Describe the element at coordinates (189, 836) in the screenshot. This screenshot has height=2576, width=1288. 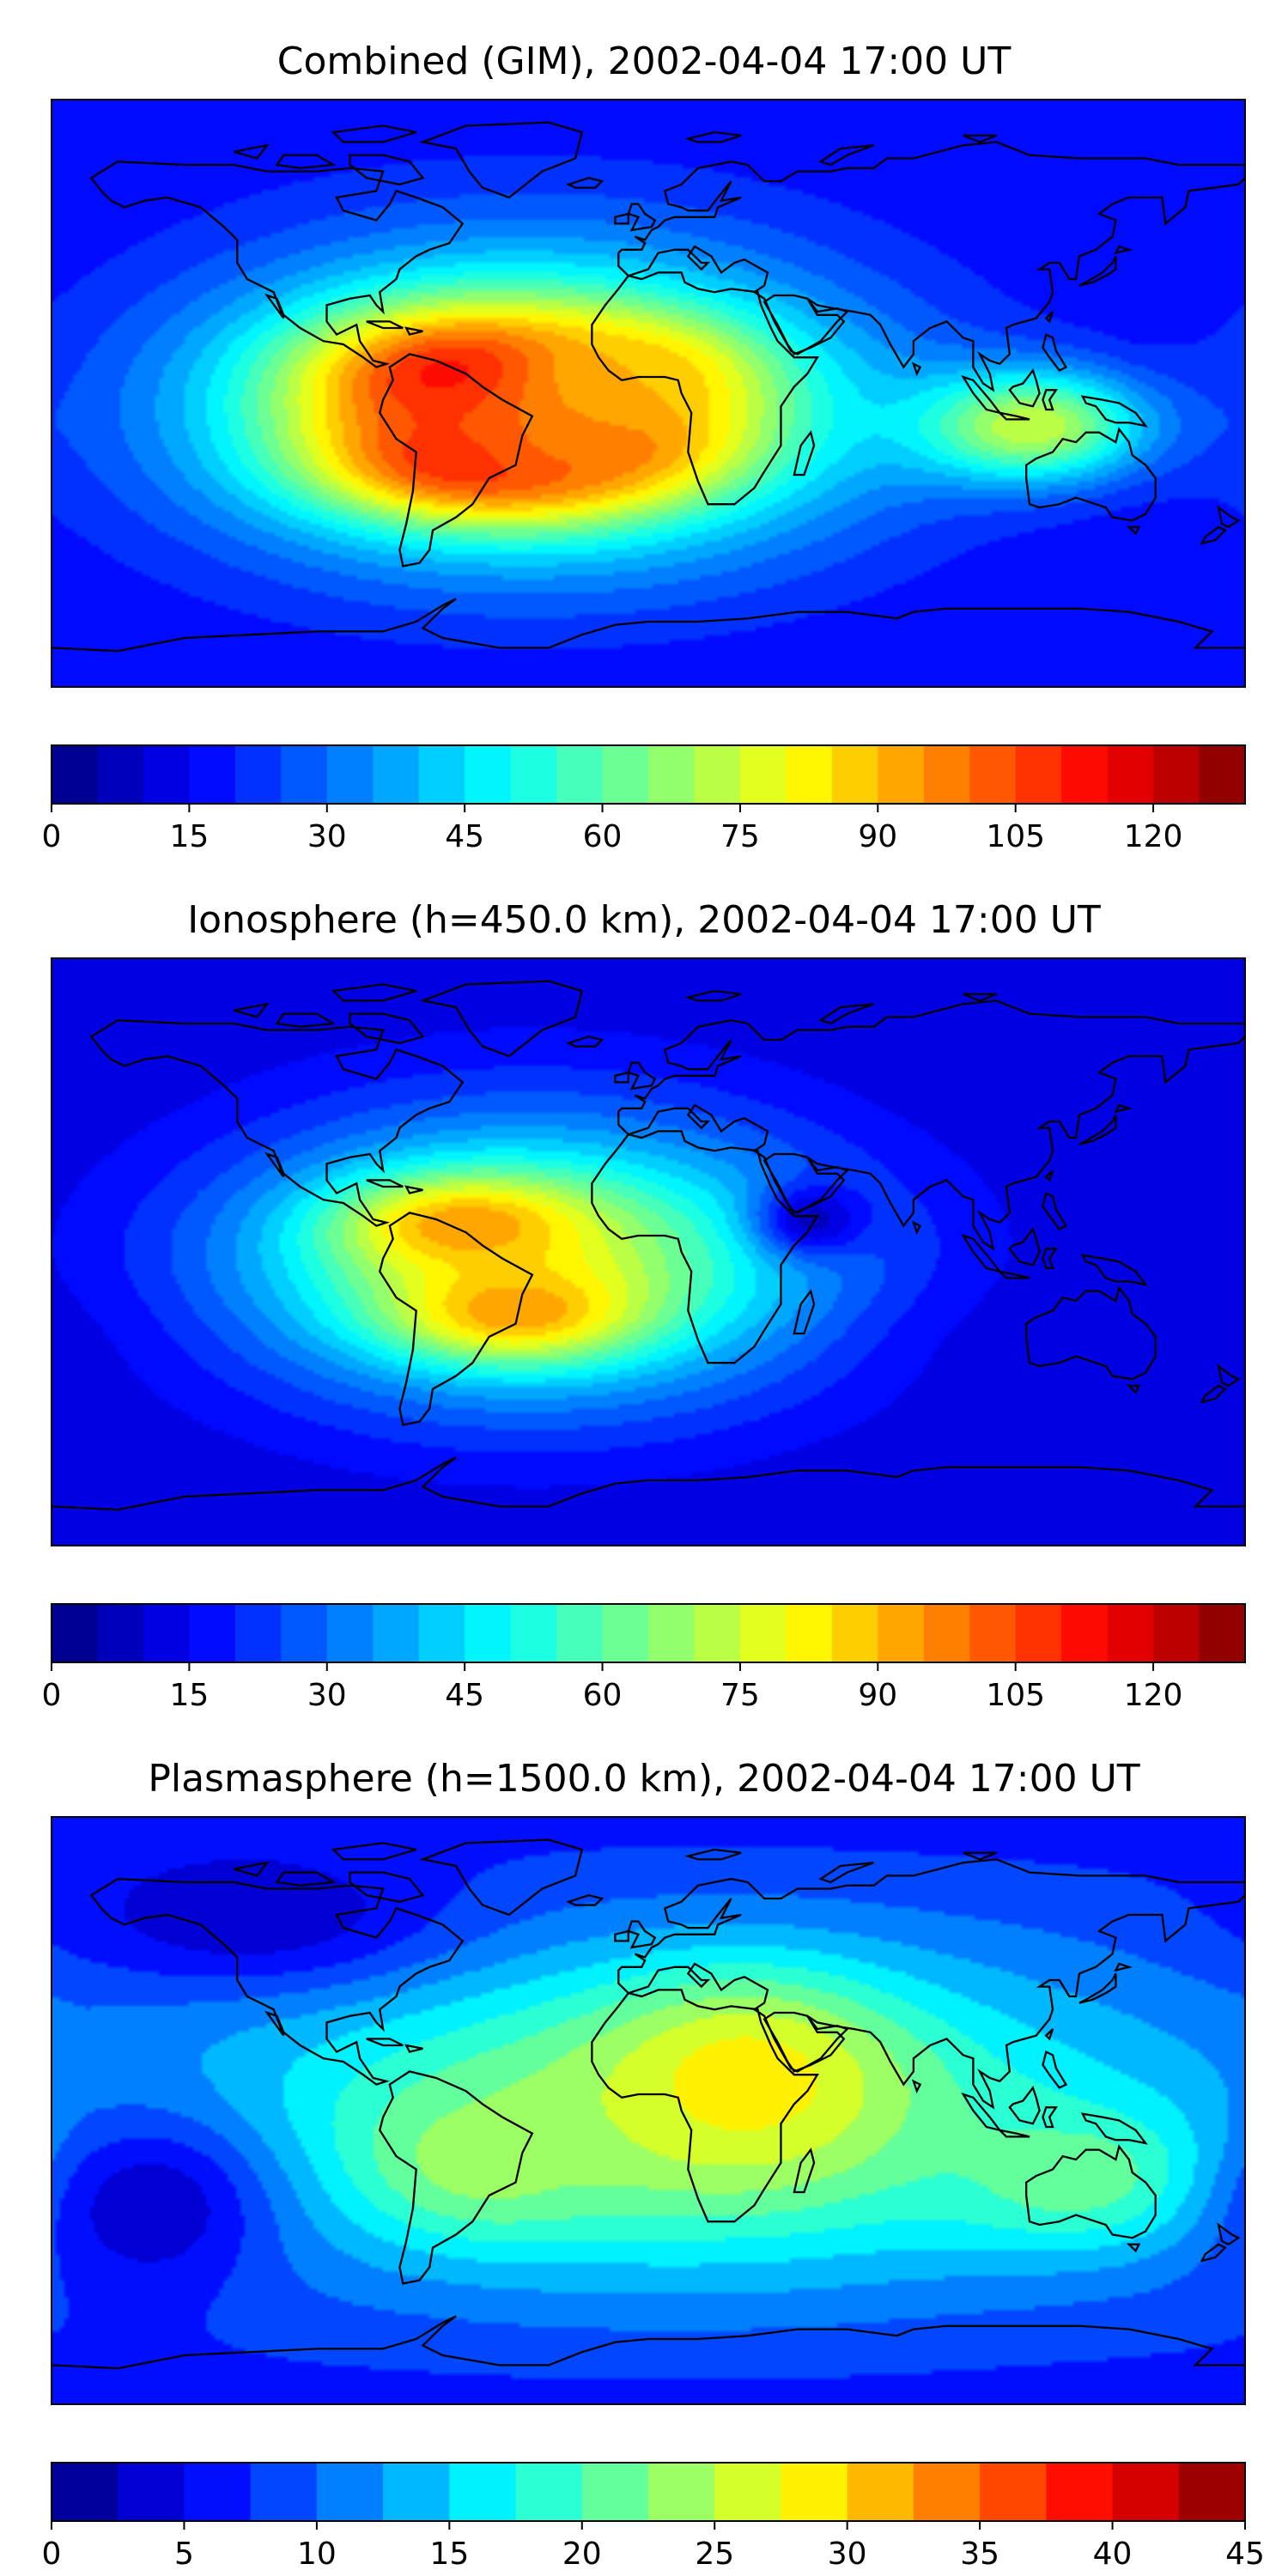
I see `colorbar-1-tick-label: 15` at that location.